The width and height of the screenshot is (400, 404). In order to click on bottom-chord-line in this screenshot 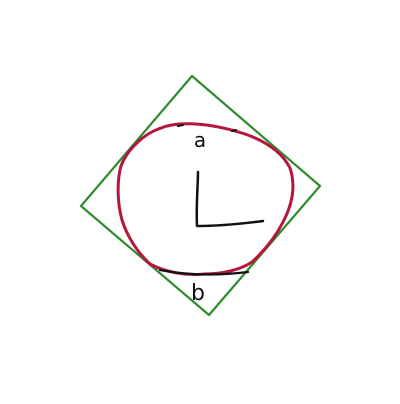, I will do `click(204, 272)`.